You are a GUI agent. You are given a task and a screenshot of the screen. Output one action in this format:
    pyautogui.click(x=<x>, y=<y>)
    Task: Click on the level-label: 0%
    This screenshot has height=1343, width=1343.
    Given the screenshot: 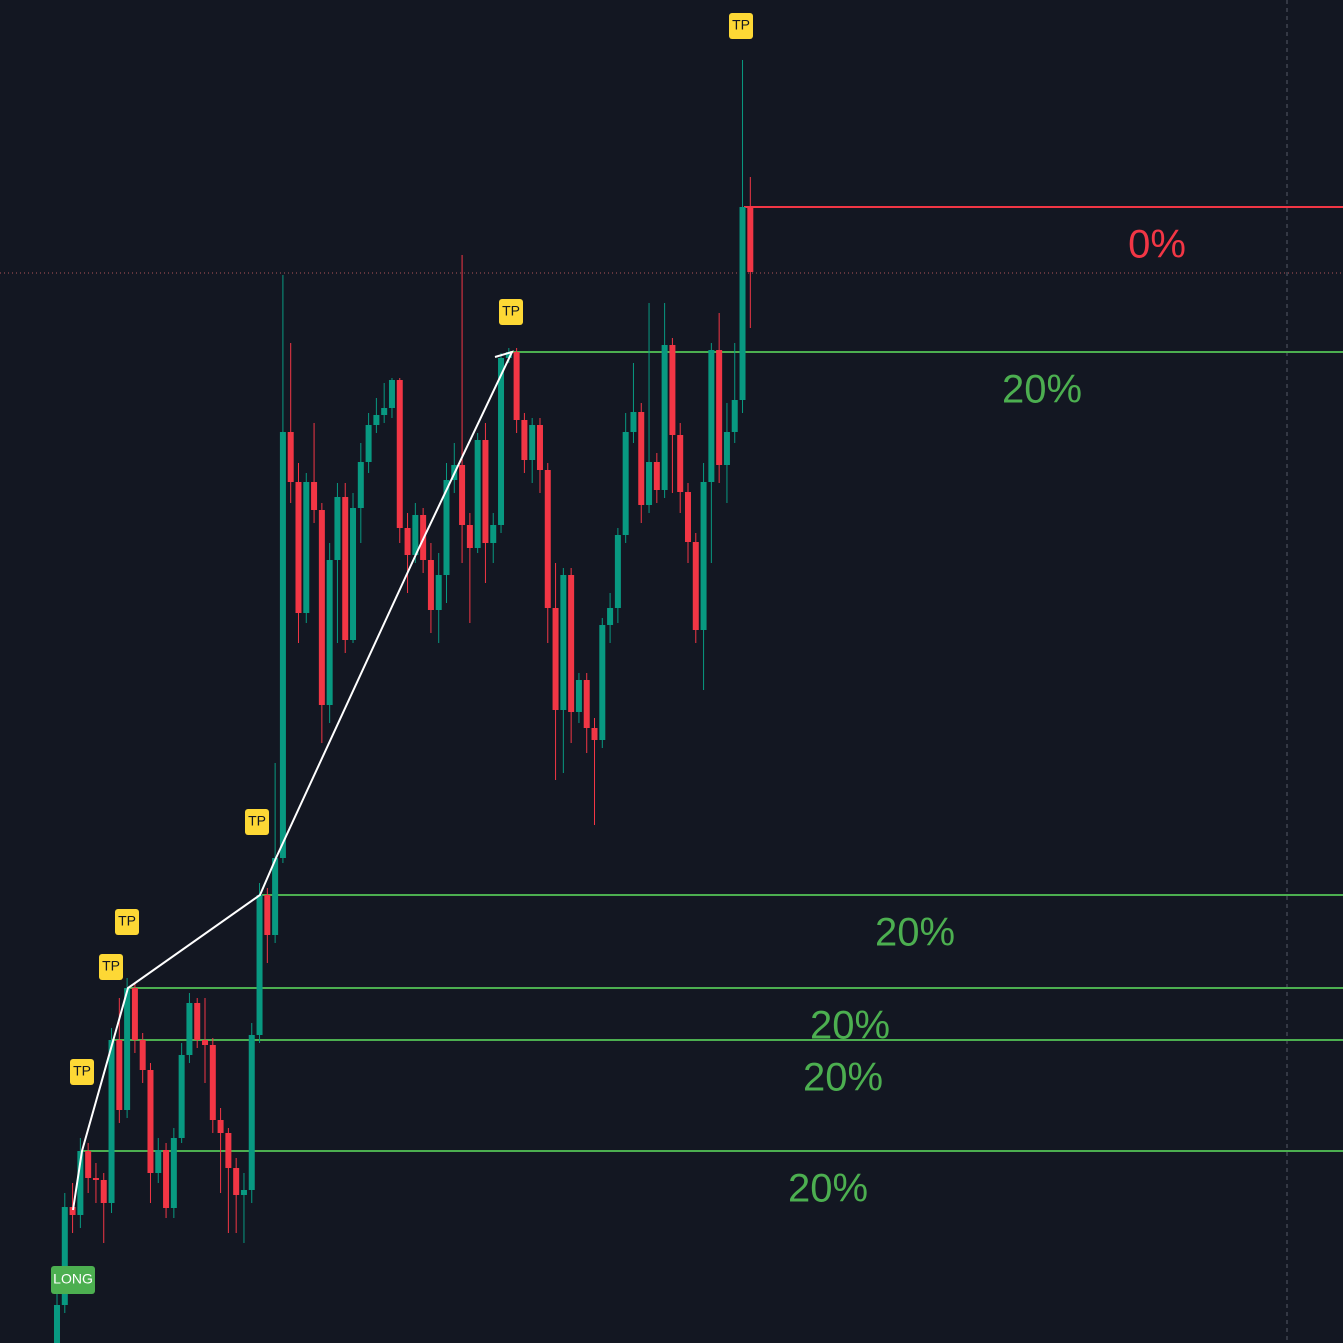 What is the action you would take?
    pyautogui.click(x=1157, y=245)
    